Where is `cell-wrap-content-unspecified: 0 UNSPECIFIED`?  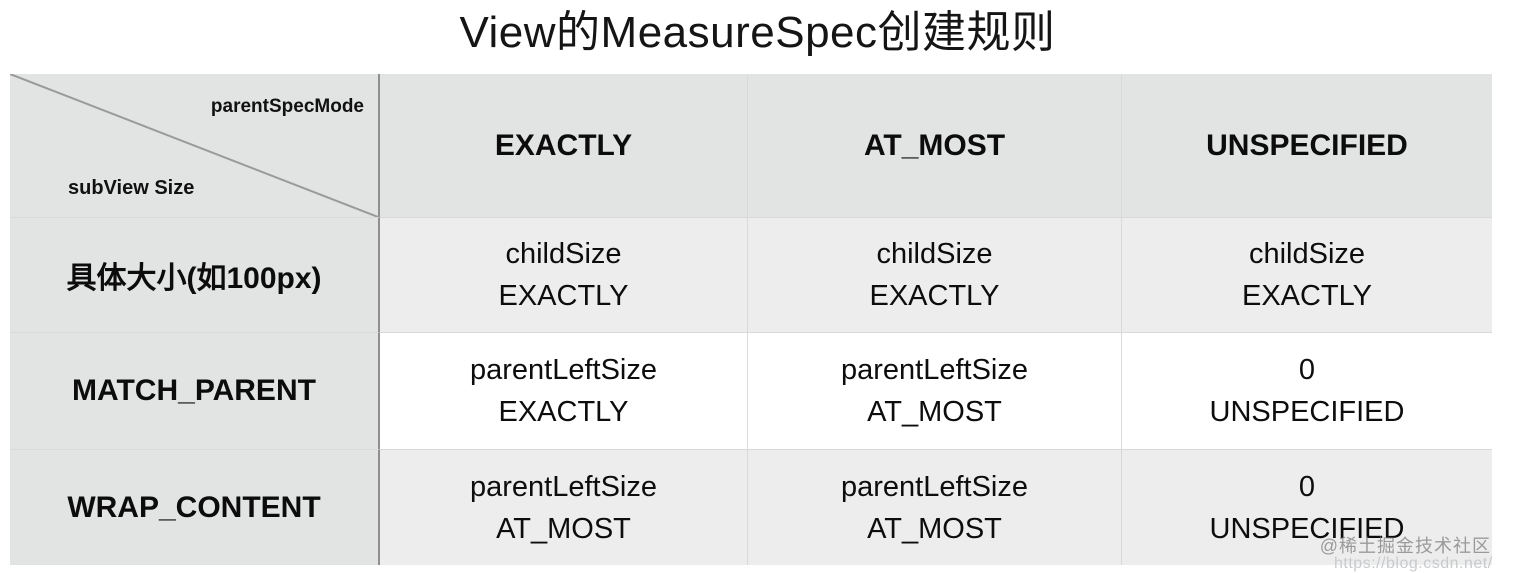
cell-wrap-content-unspecified: 0 UNSPECIFIED is located at coordinates (1307, 507).